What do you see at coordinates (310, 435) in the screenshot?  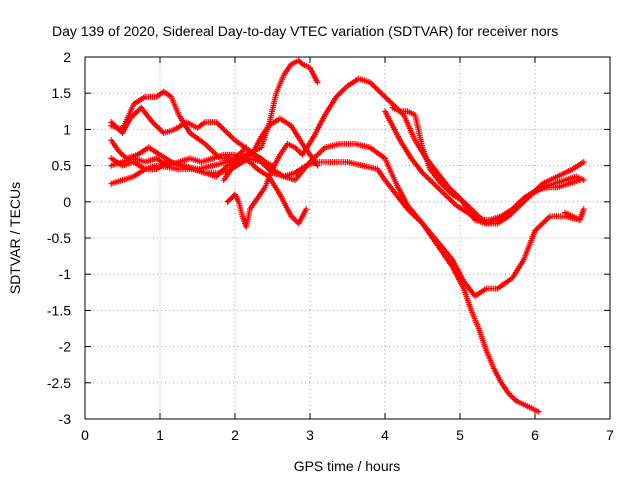 I see `x-tick-label: 3` at bounding box center [310, 435].